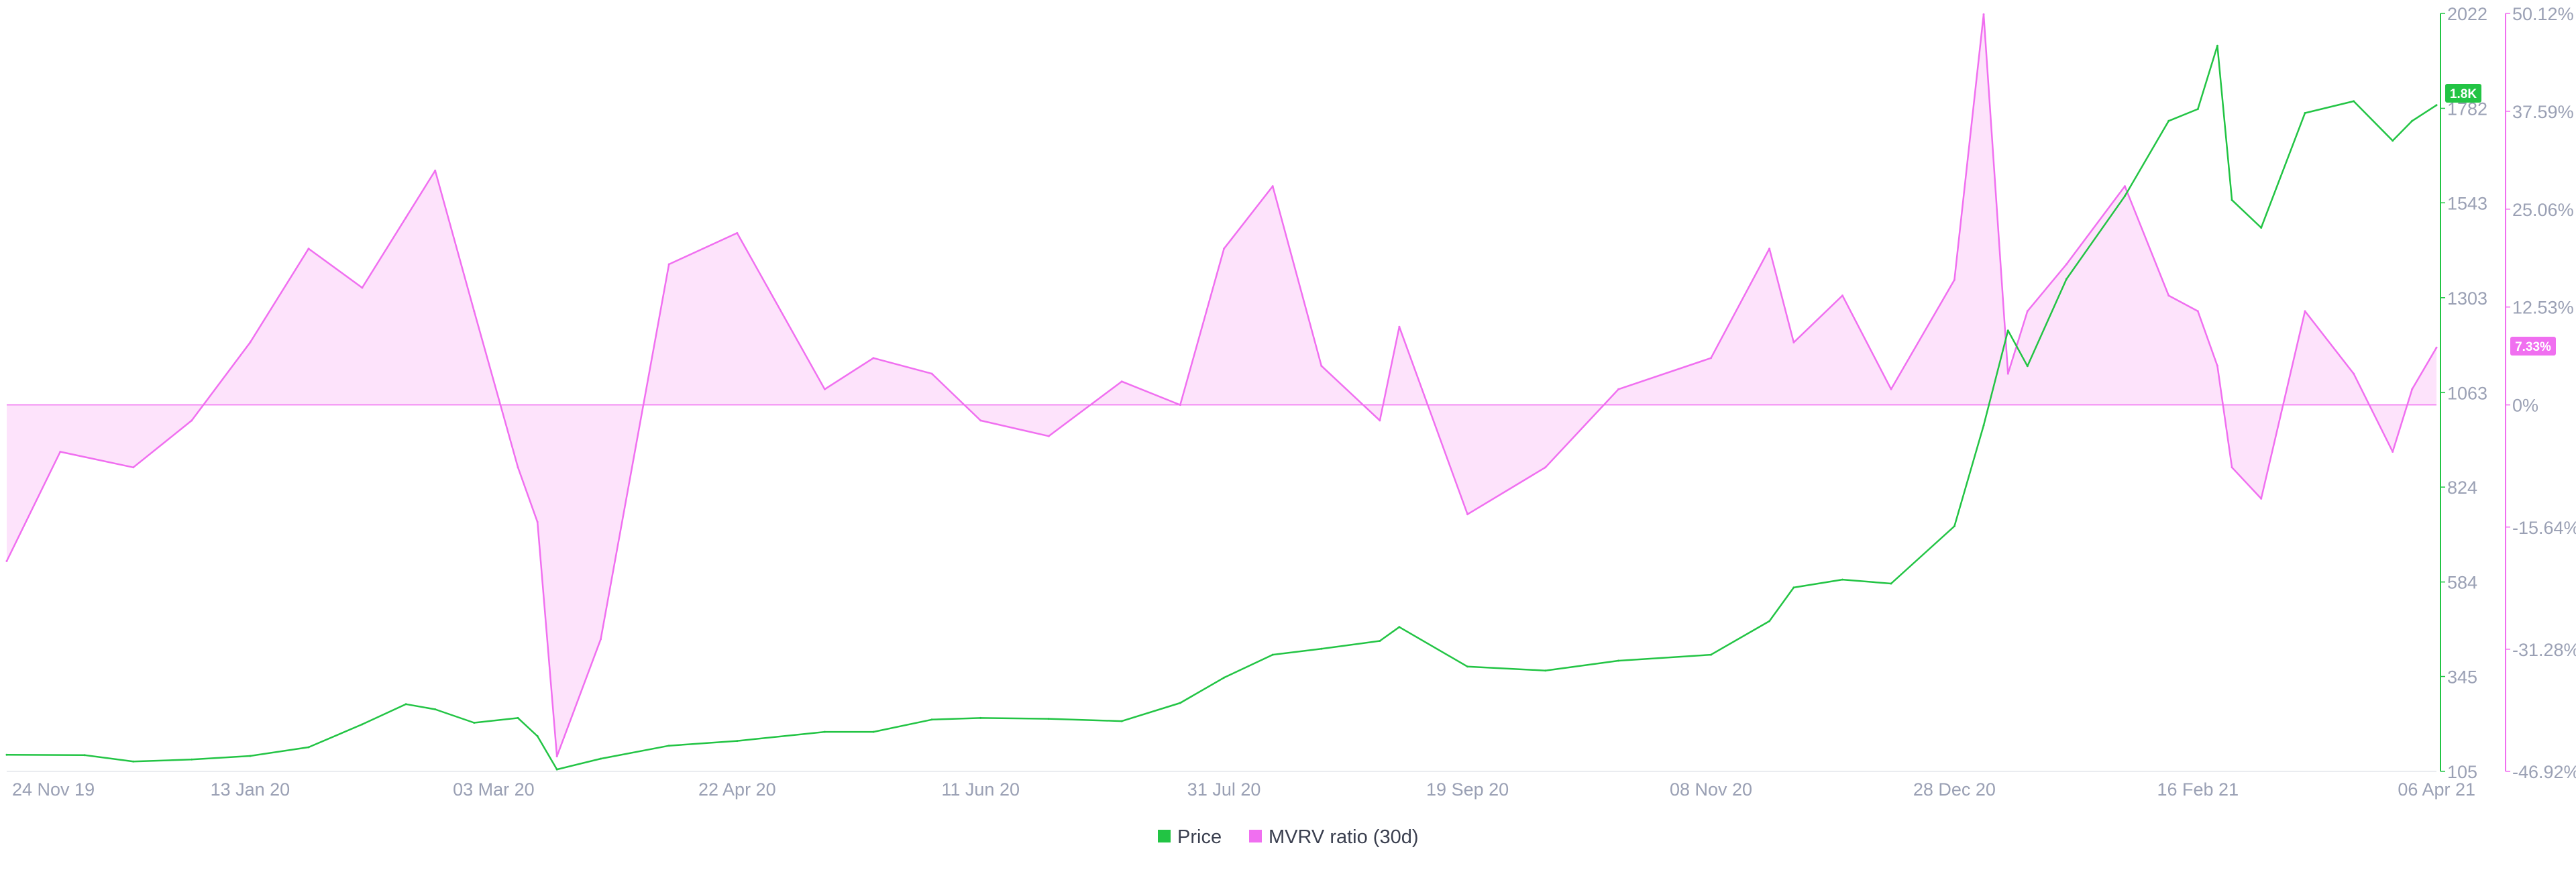 The height and width of the screenshot is (872, 2576). I want to click on x-tick-label: 03 Mar 20, so click(494, 790).